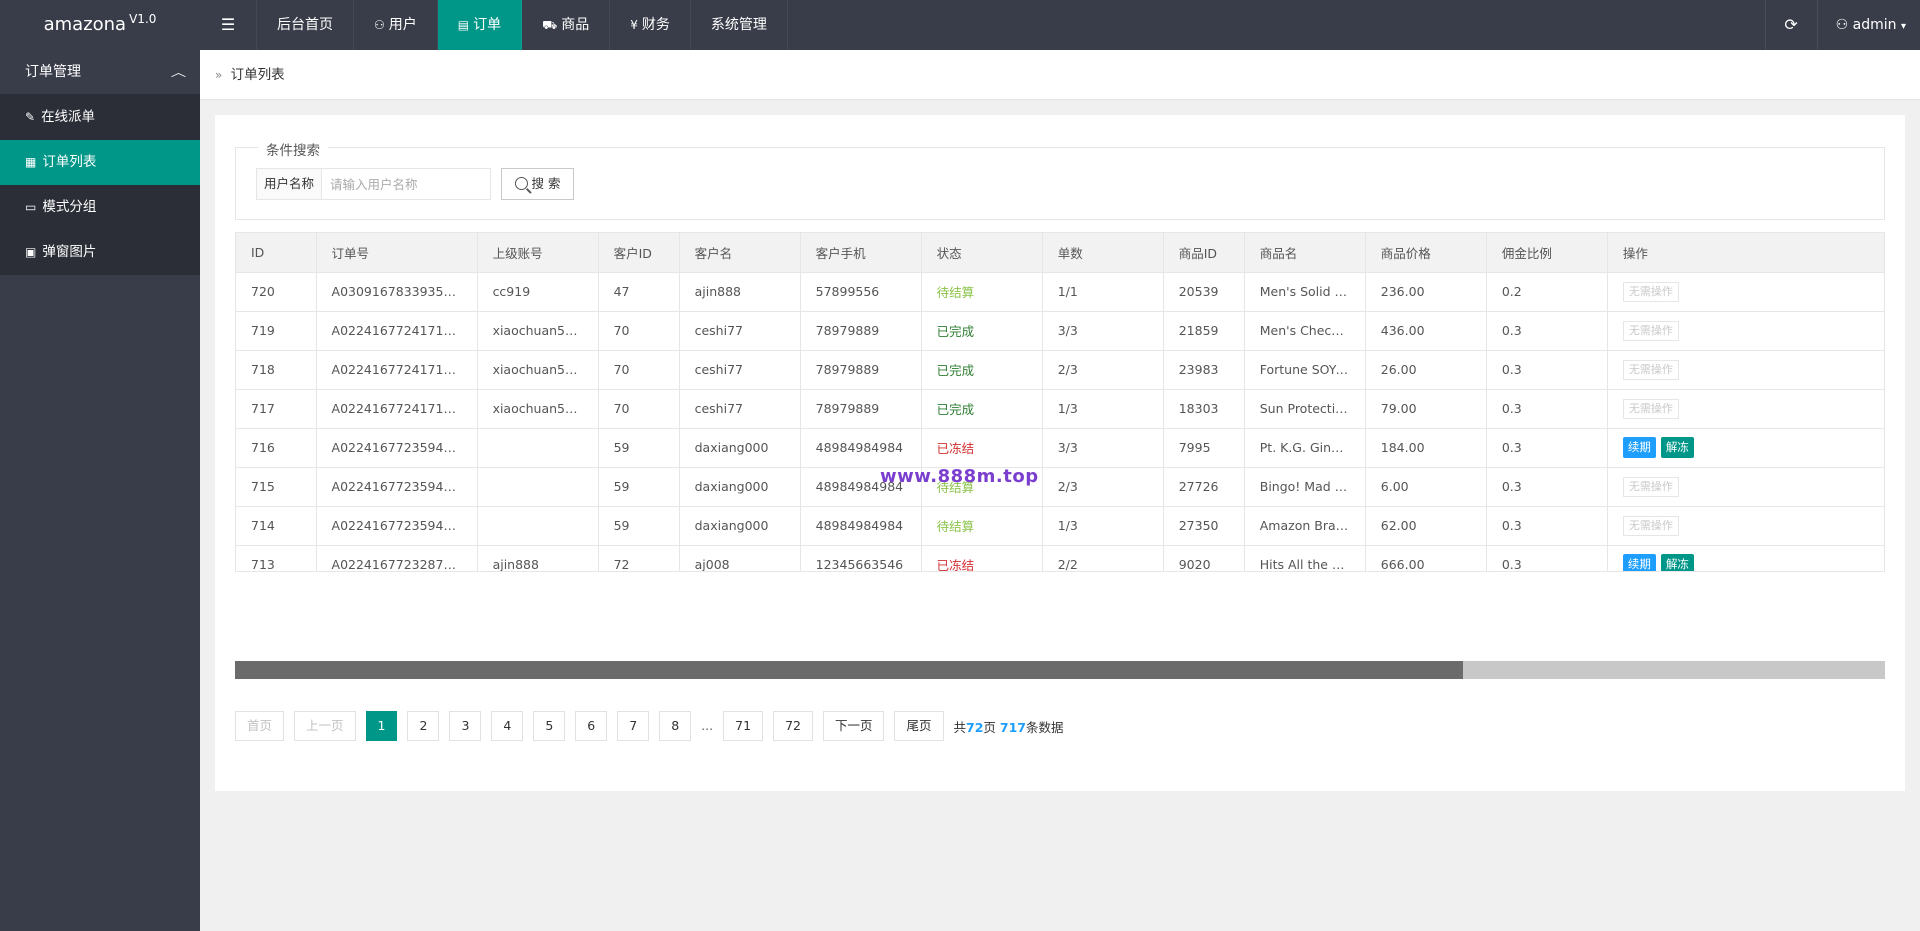 Image resolution: width=1920 pixels, height=931 pixels. I want to click on search-form: 用户名称 搜 索, so click(415, 184).